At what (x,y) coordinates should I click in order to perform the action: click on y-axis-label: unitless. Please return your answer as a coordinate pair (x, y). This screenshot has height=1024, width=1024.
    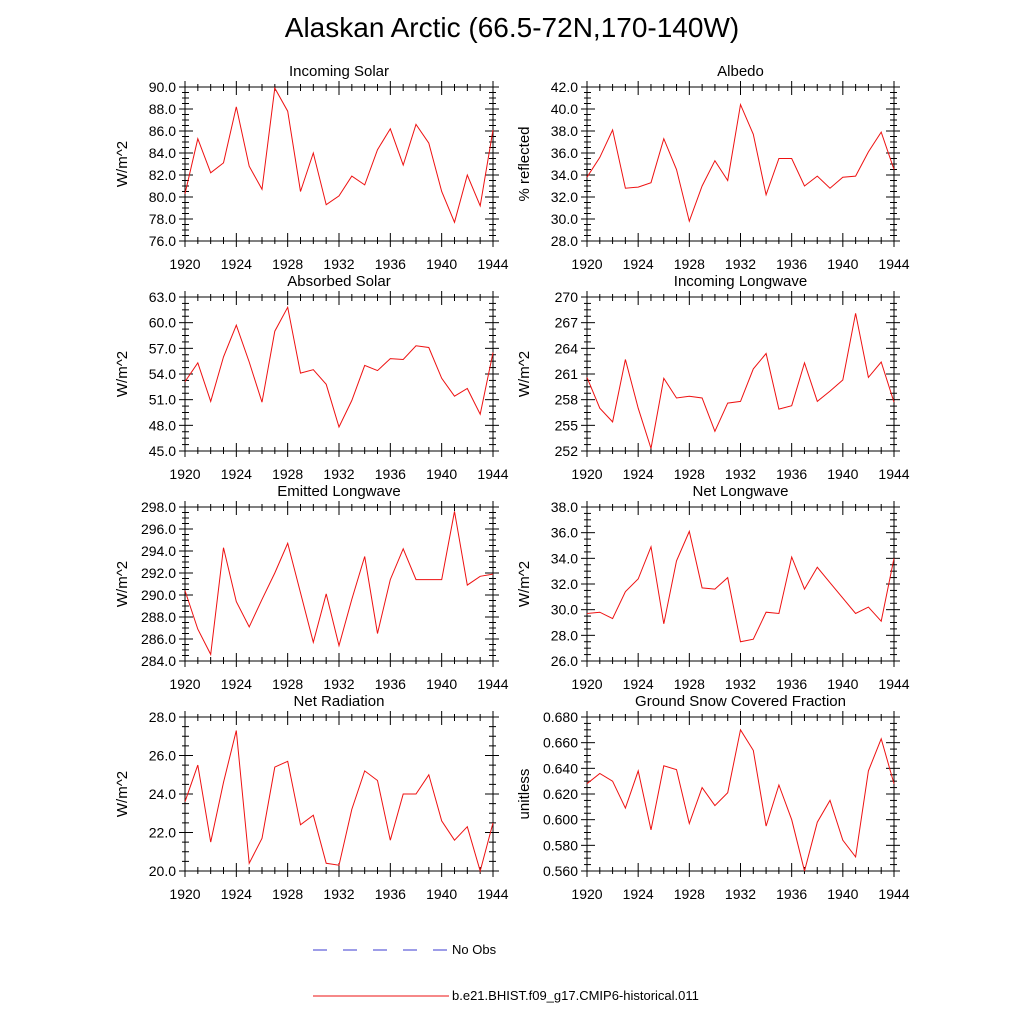
    Looking at the image, I should click on (524, 794).